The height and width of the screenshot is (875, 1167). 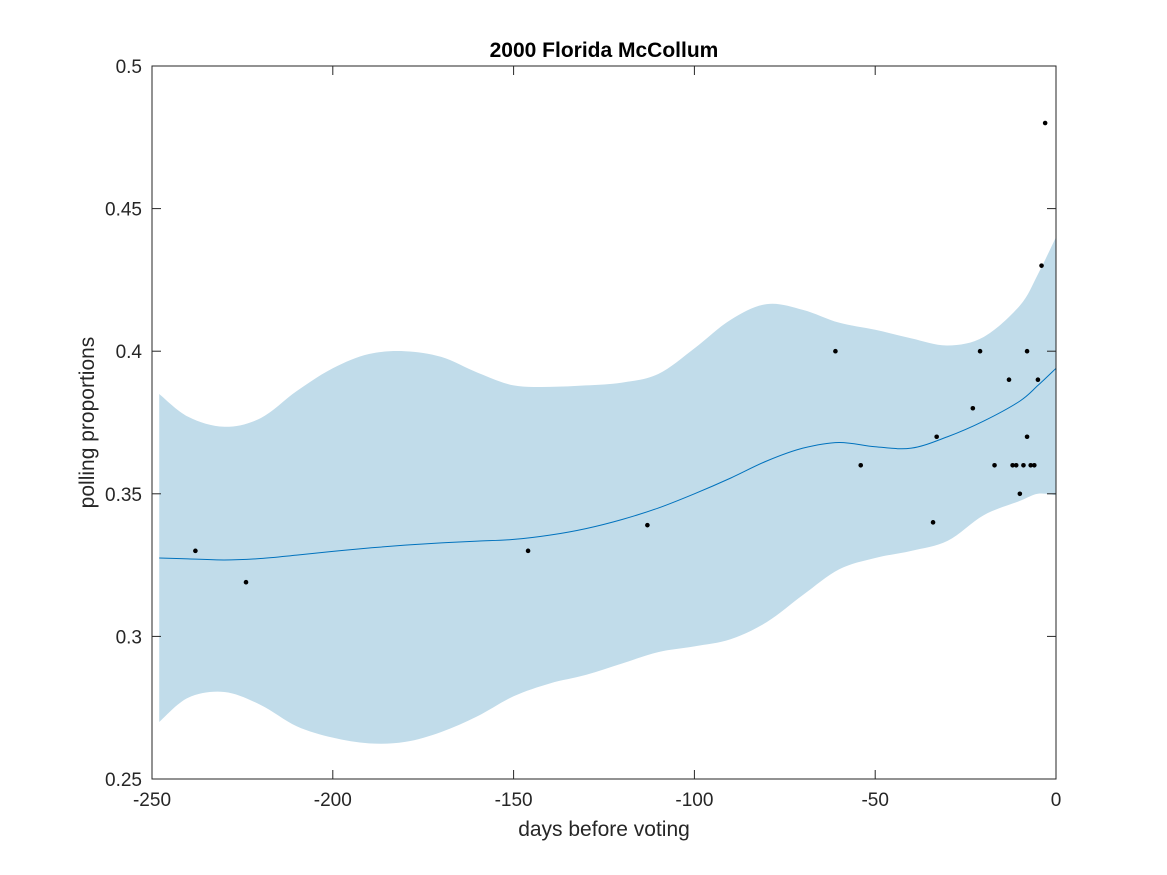 What do you see at coordinates (129, 67) in the screenshot?
I see `y-tick-label: 0.5` at bounding box center [129, 67].